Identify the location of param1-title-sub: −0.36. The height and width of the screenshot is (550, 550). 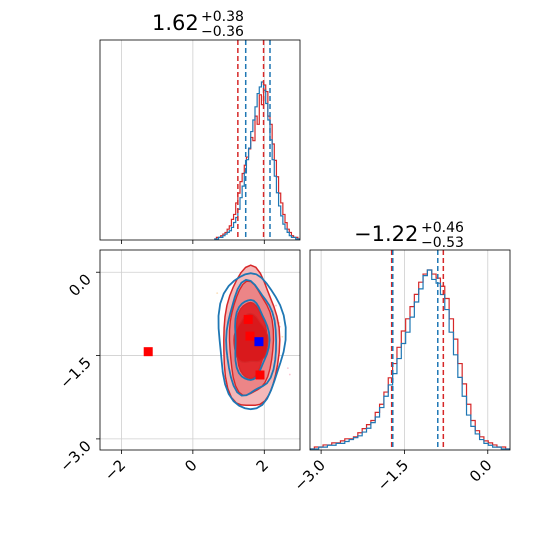
(222, 32).